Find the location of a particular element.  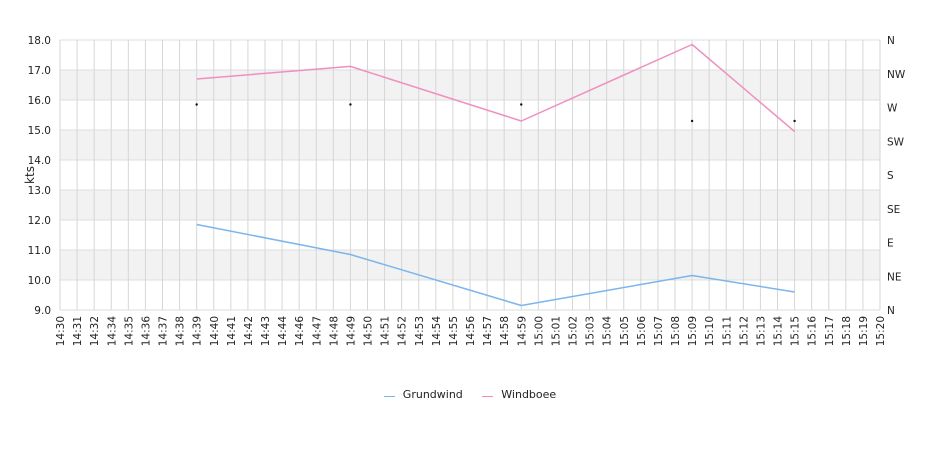

x-tick-label: 14:43 is located at coordinates (266, 331).